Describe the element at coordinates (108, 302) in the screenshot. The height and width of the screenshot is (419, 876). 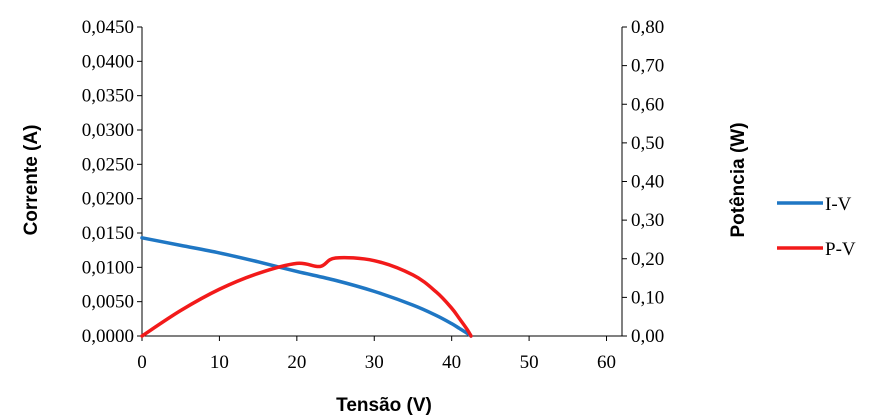
I see `y-left-tick-label: 0,0050` at that location.